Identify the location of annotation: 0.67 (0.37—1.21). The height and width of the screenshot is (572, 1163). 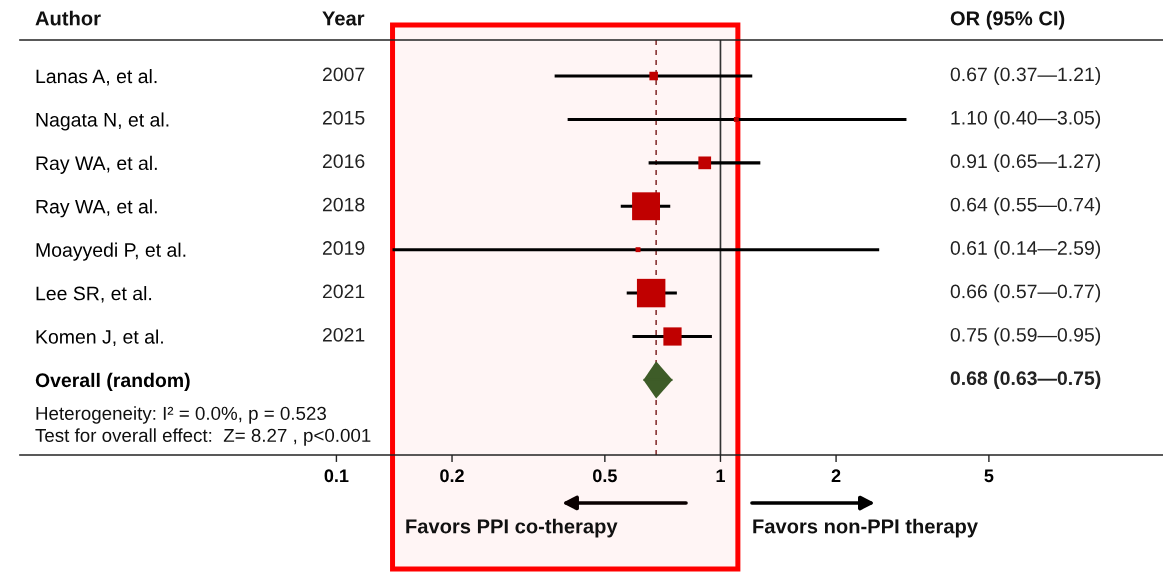
(1025, 76).